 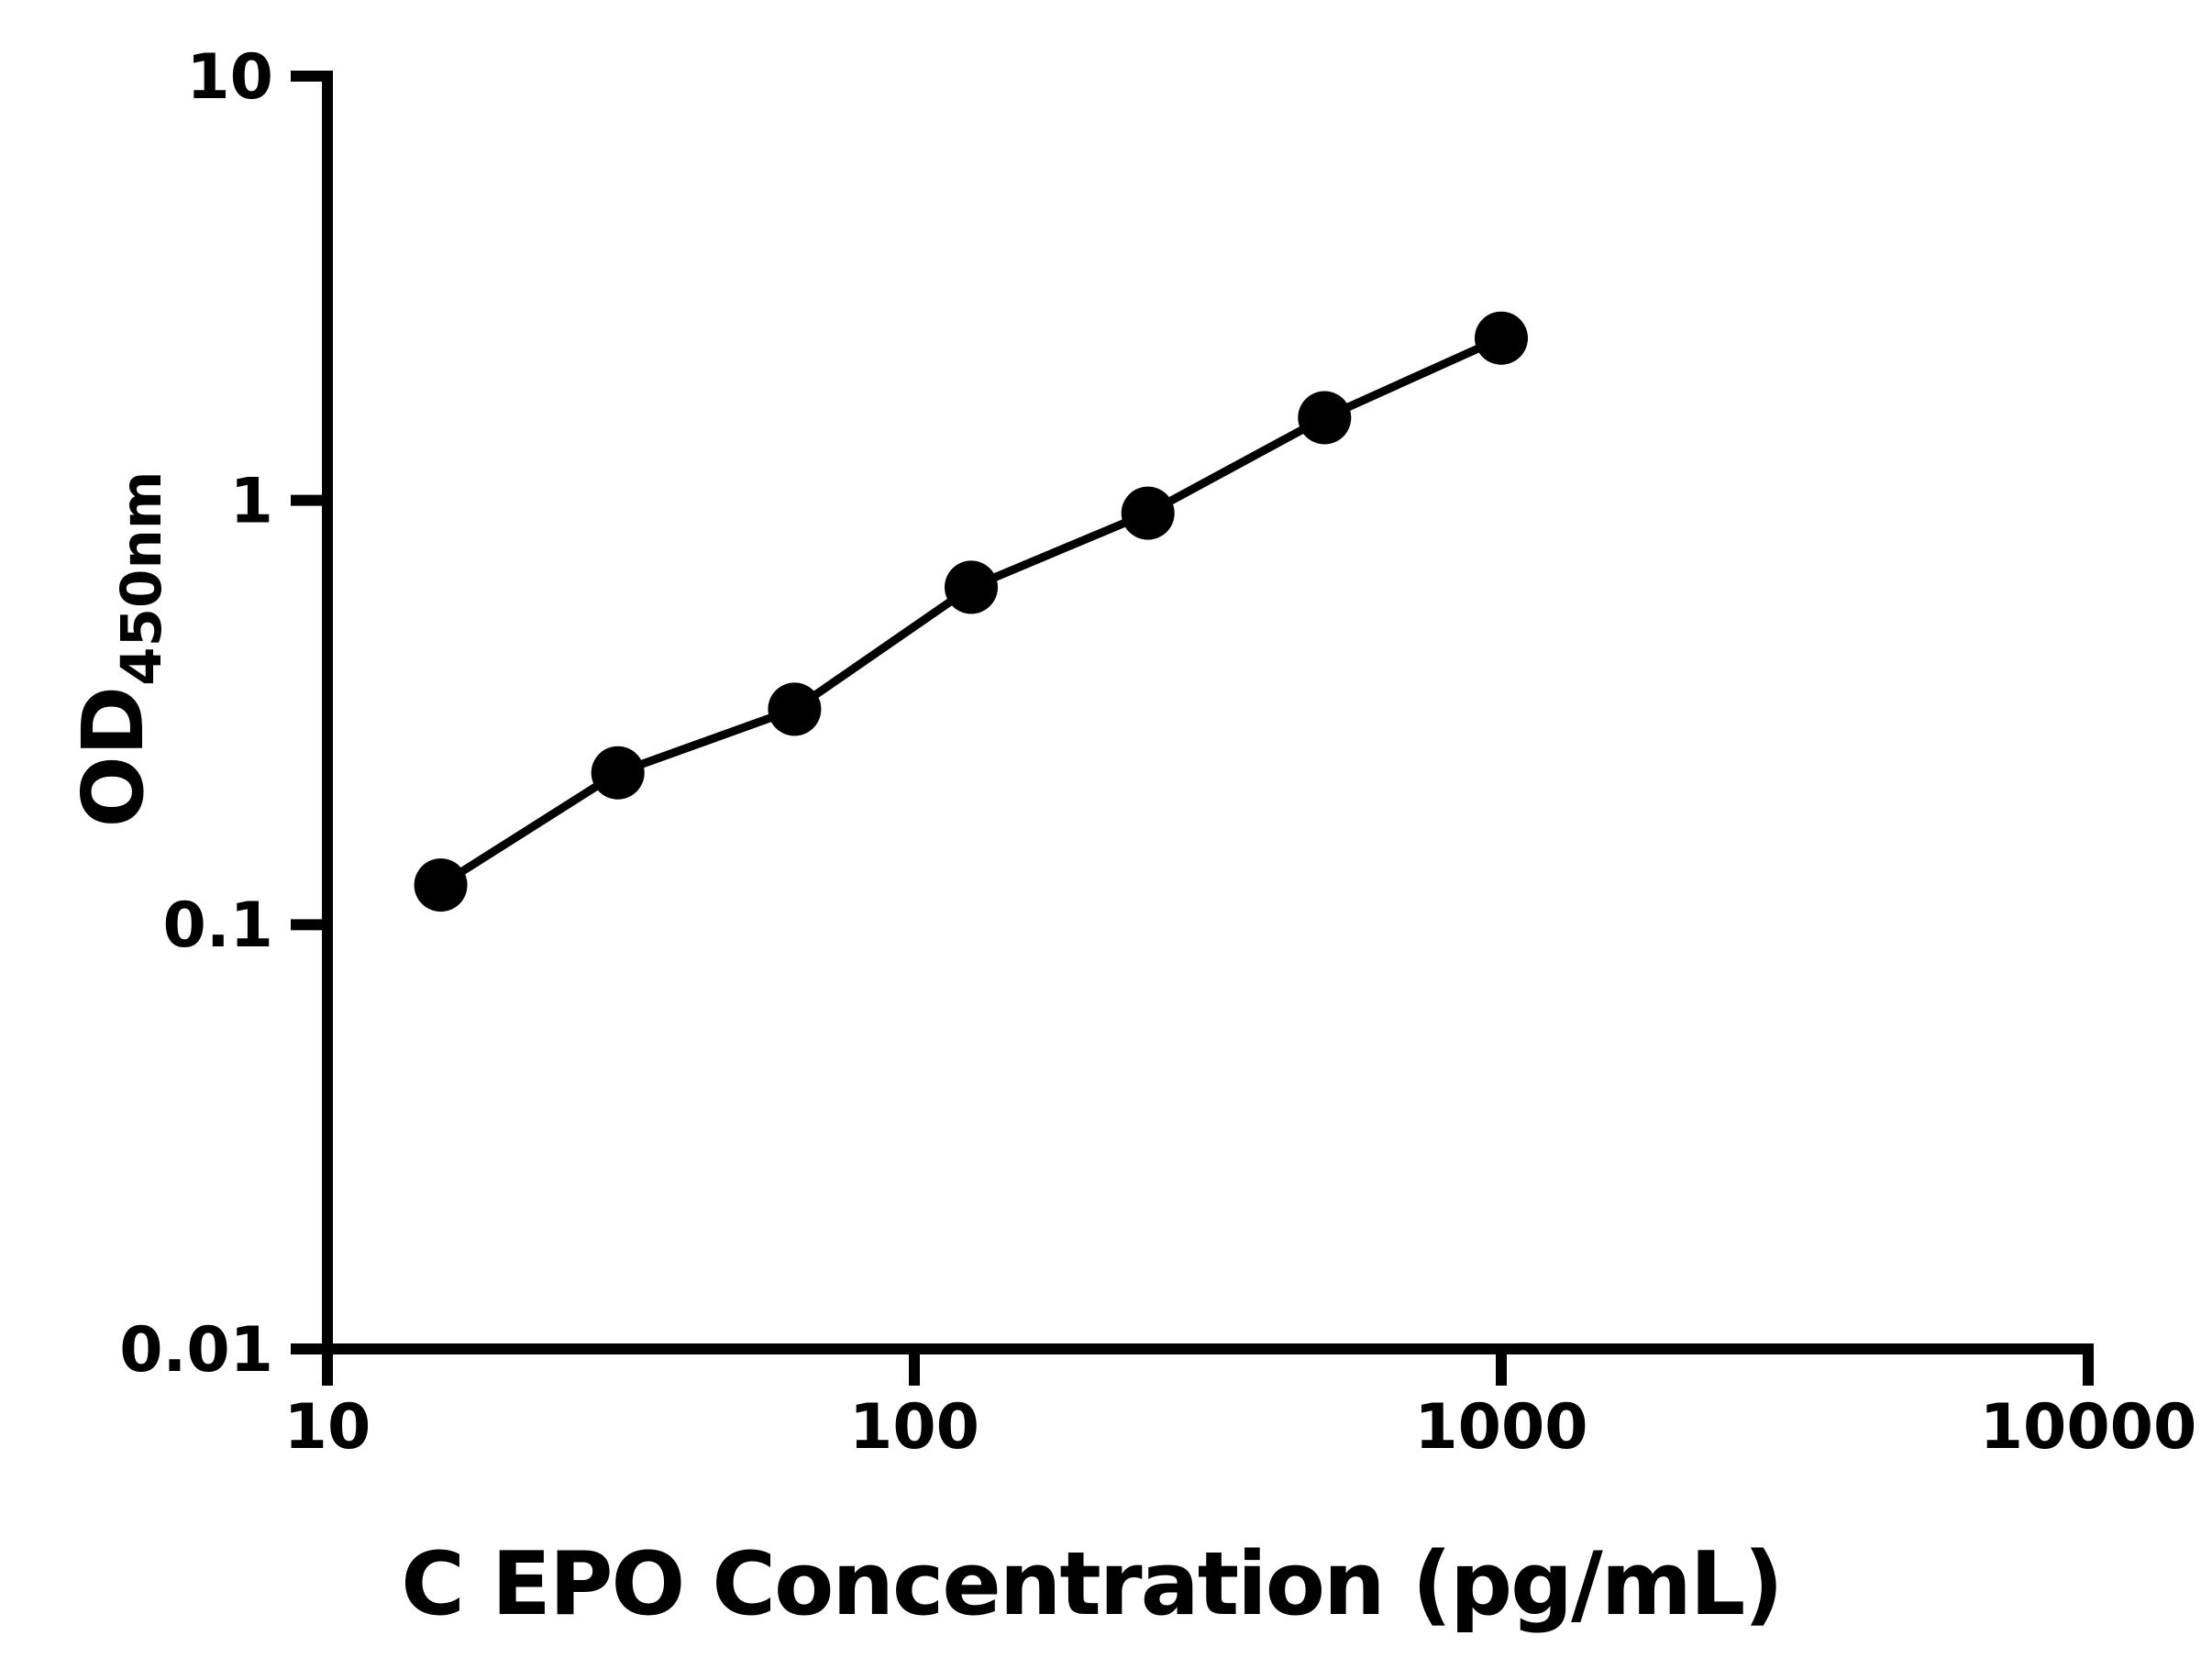 I want to click on x-axis-ticks, so click(x=1208, y=1367).